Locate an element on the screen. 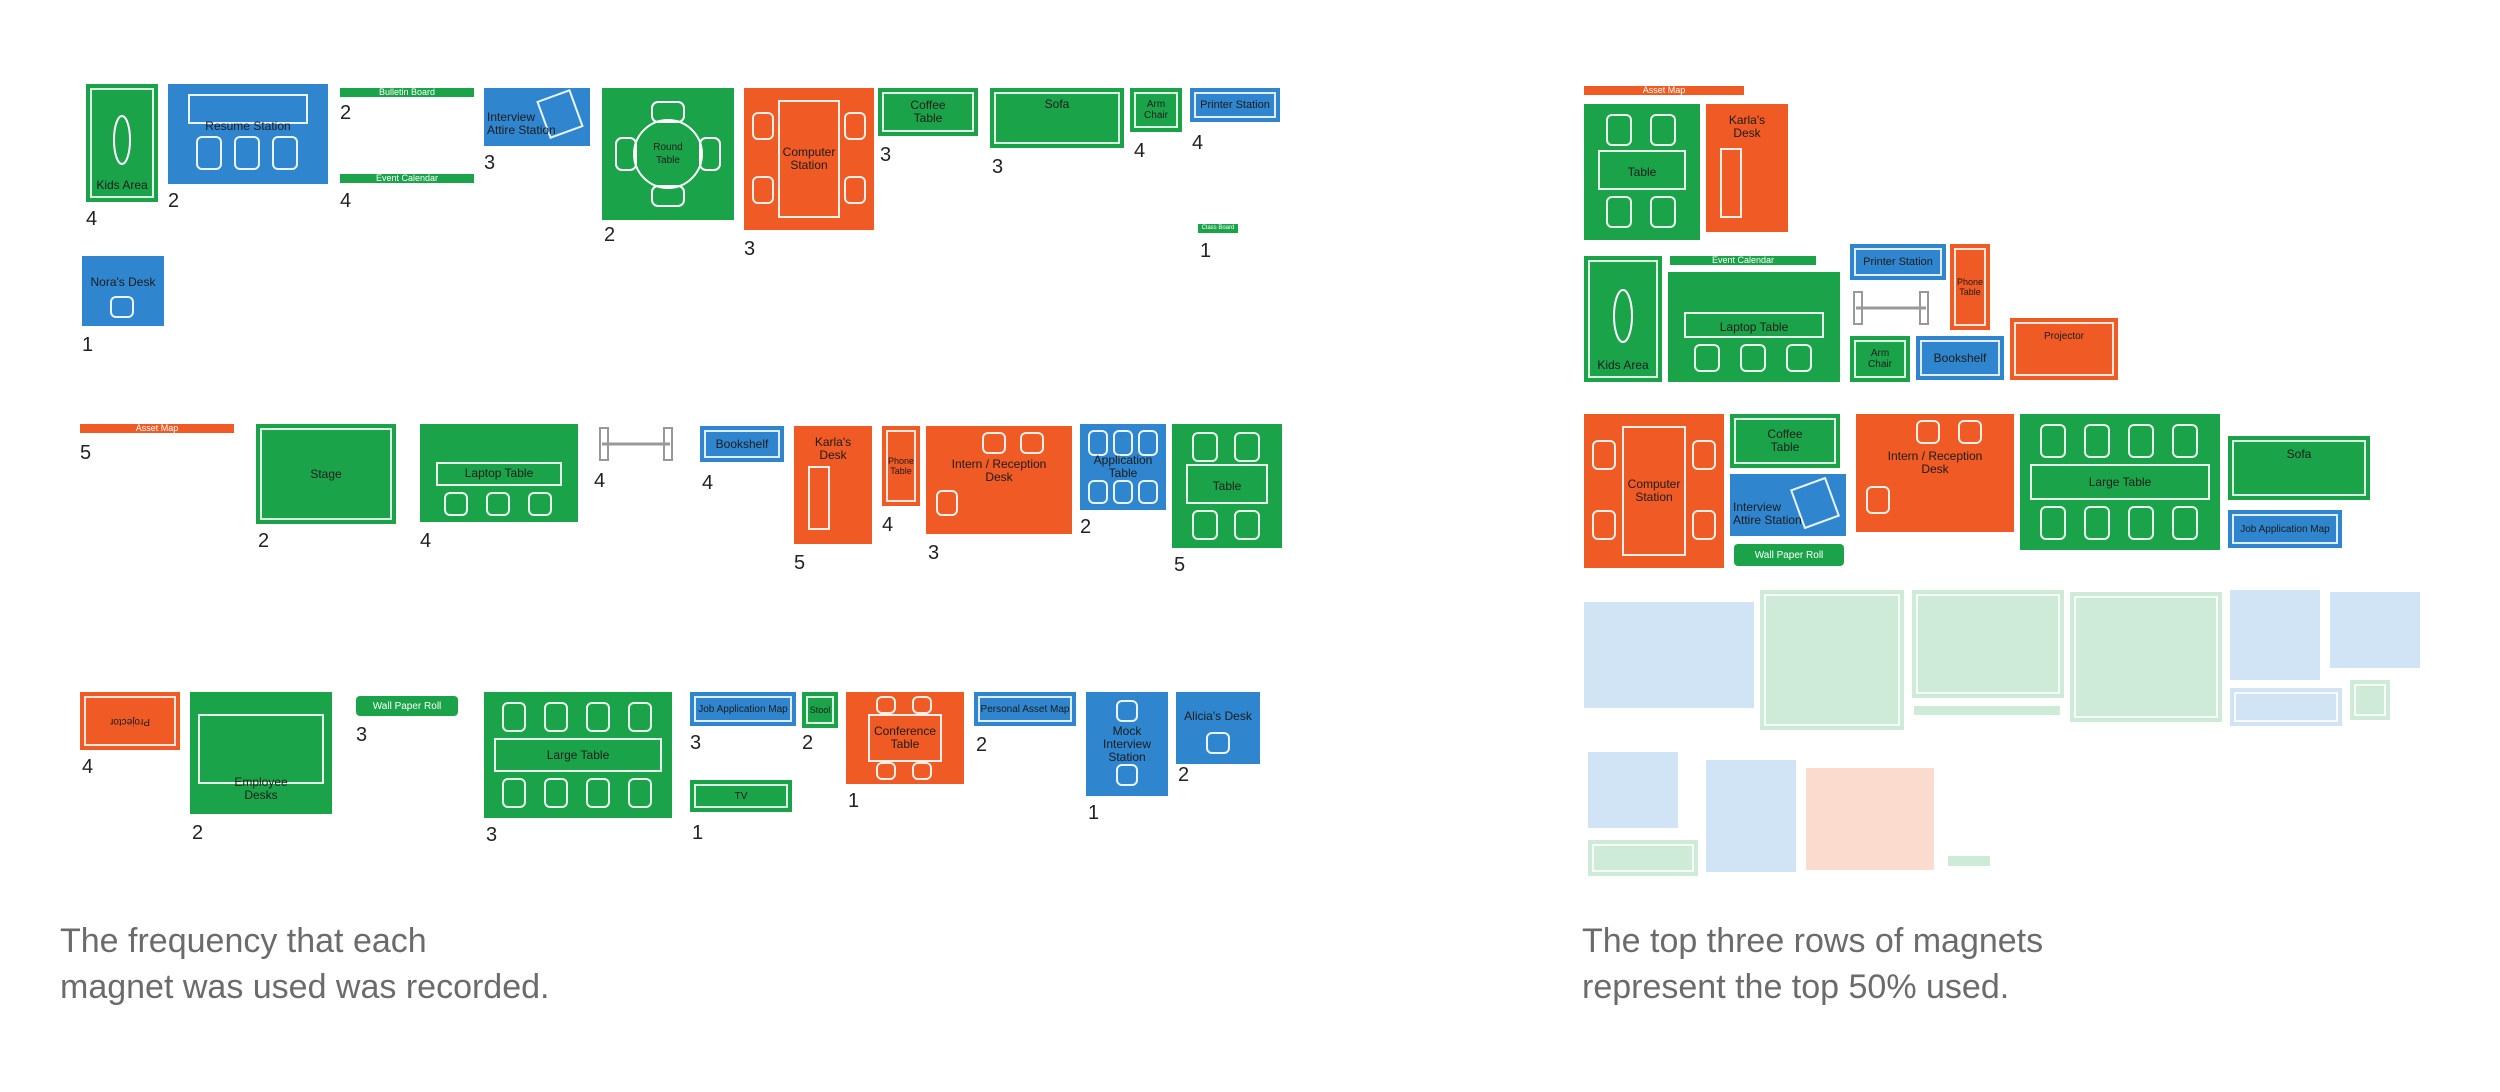 This screenshot has width=2500, height=1092. r-computer-station-magnet: Computer Station is located at coordinates (1654, 491).